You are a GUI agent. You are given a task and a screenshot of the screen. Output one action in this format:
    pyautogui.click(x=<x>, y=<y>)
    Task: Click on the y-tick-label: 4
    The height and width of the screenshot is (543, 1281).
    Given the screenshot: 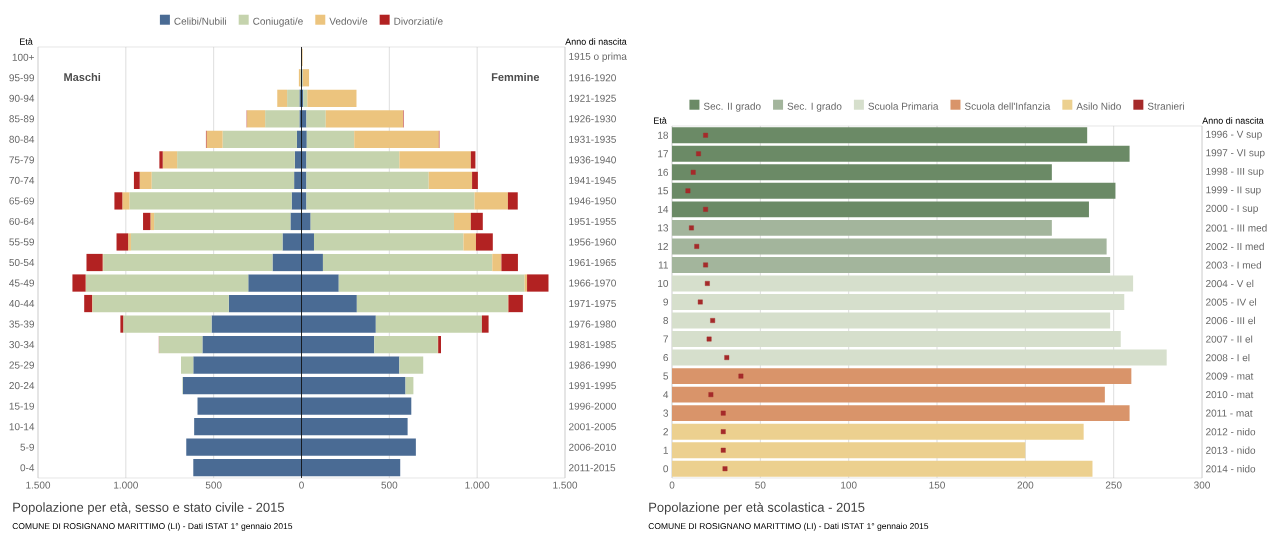 What is the action you would take?
    pyautogui.click(x=666, y=395)
    